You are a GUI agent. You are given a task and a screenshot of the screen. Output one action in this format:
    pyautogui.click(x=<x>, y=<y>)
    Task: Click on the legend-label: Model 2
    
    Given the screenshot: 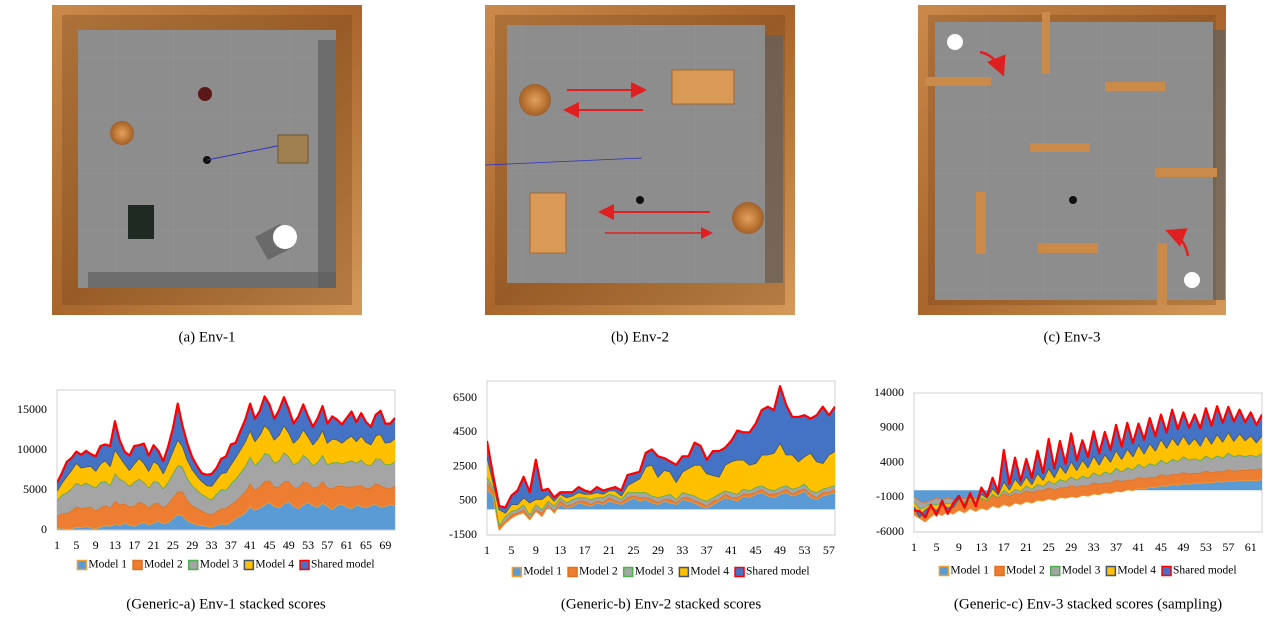 What is the action you would take?
    pyautogui.click(x=163, y=565)
    